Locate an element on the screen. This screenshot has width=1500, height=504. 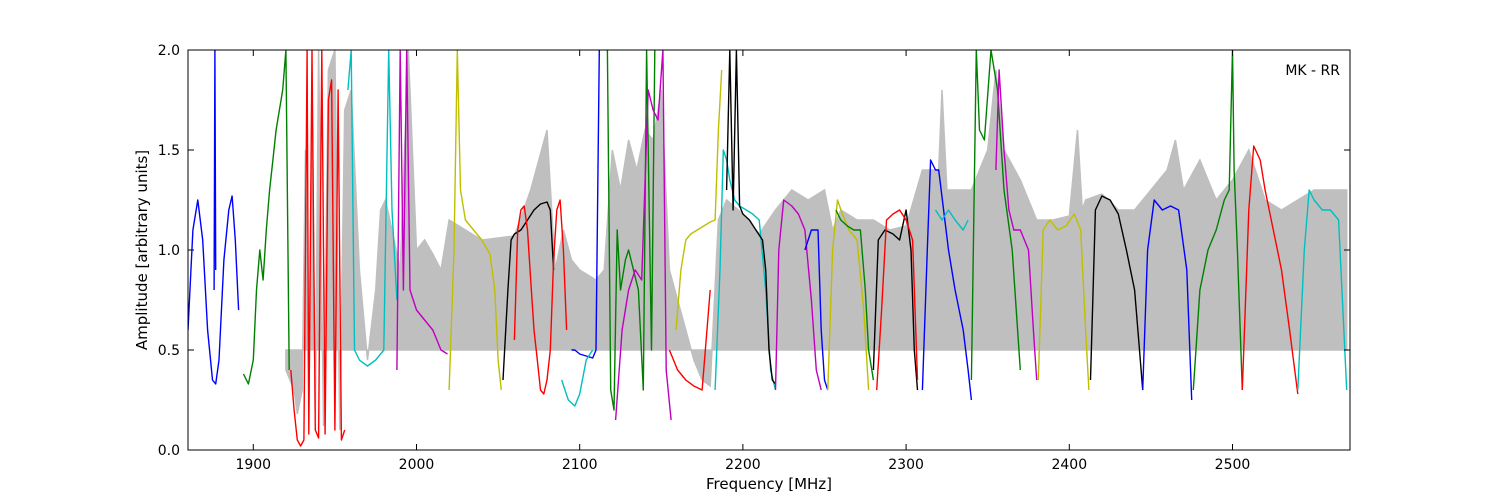
x-tick-label: 2000 is located at coordinates (417, 465).